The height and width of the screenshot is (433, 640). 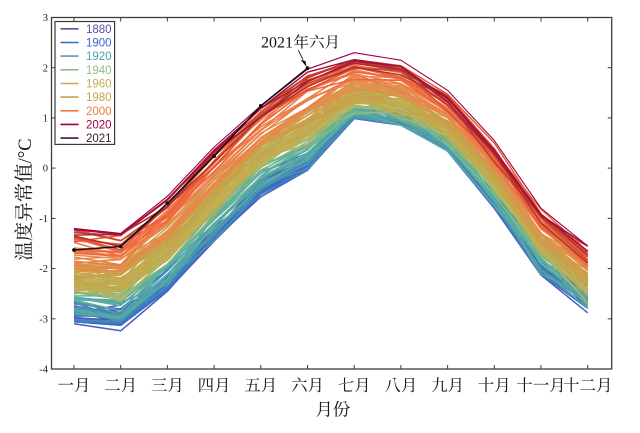 I want to click on svg-text: 1920, so click(x=99, y=57).